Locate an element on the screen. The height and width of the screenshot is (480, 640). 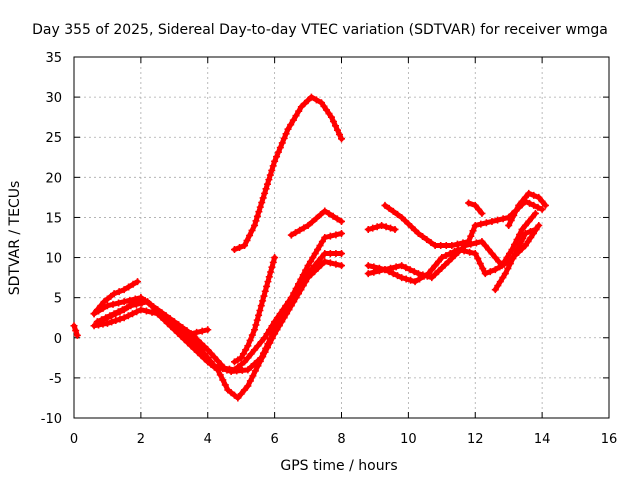
x-tick-label: 16 is located at coordinates (609, 439).